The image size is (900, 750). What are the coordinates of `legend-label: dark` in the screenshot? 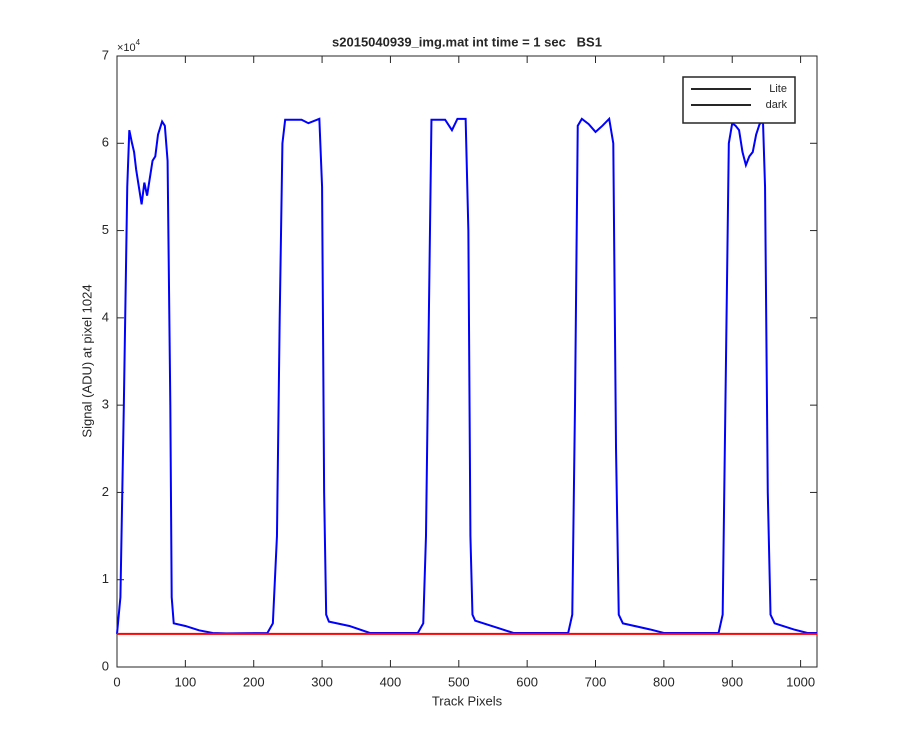 It's located at (777, 105).